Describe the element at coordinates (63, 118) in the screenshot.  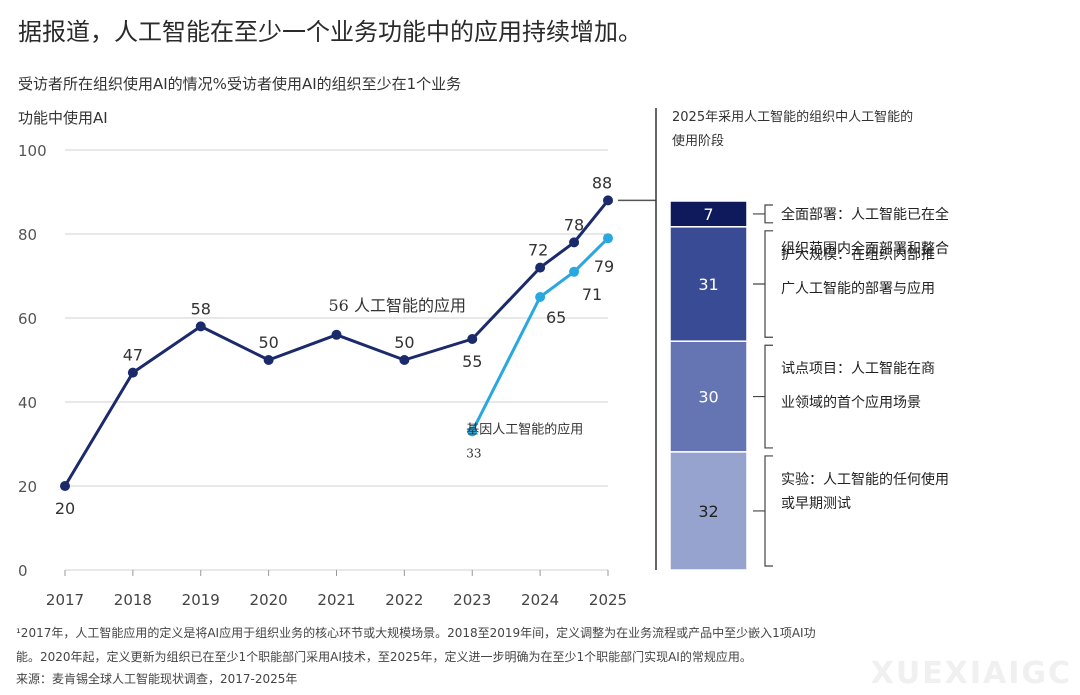
I see `chart-subtitle-line2: 功能中使用AI` at that location.